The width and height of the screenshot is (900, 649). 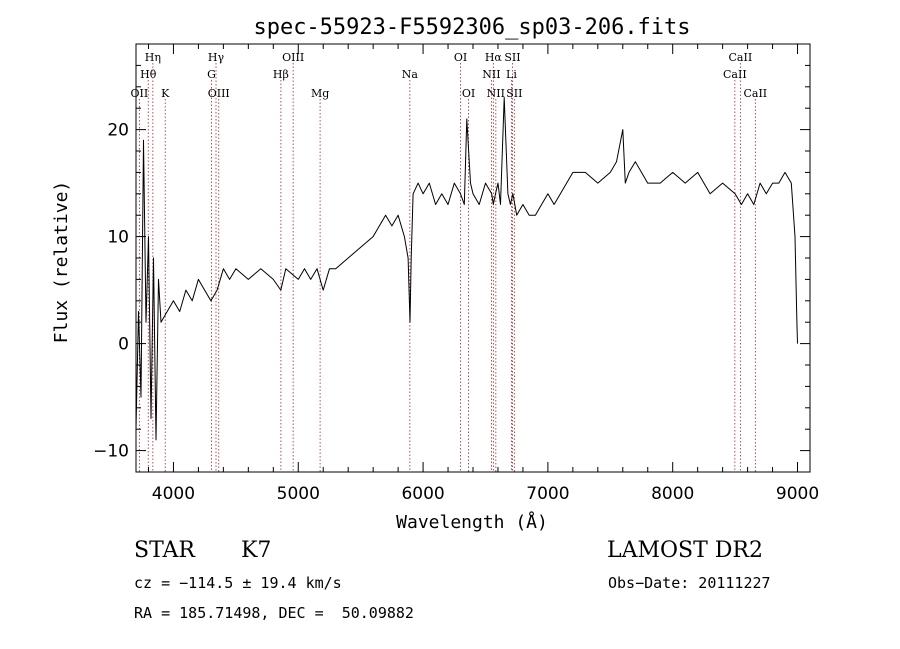 What do you see at coordinates (511, 74) in the screenshot?
I see `spectral-line-label: Li` at bounding box center [511, 74].